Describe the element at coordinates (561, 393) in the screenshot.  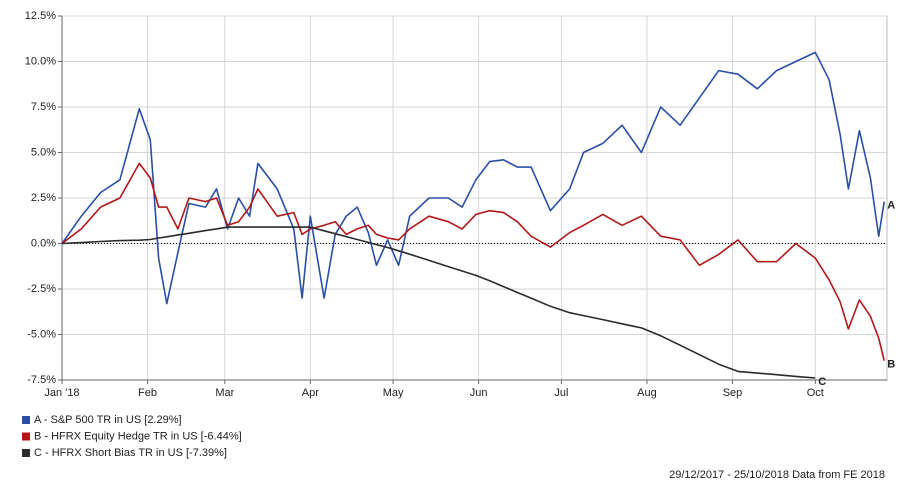
I see `x-tick-label: Jul` at that location.